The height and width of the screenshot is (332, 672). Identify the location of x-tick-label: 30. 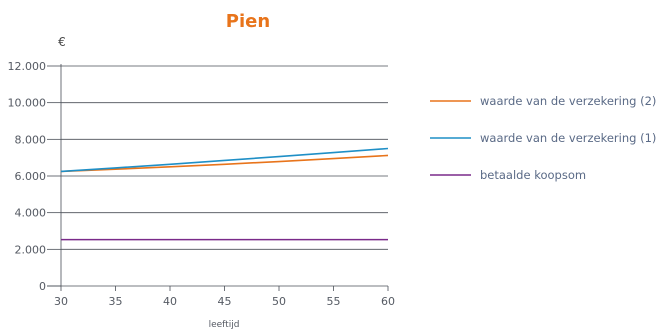
(61, 301).